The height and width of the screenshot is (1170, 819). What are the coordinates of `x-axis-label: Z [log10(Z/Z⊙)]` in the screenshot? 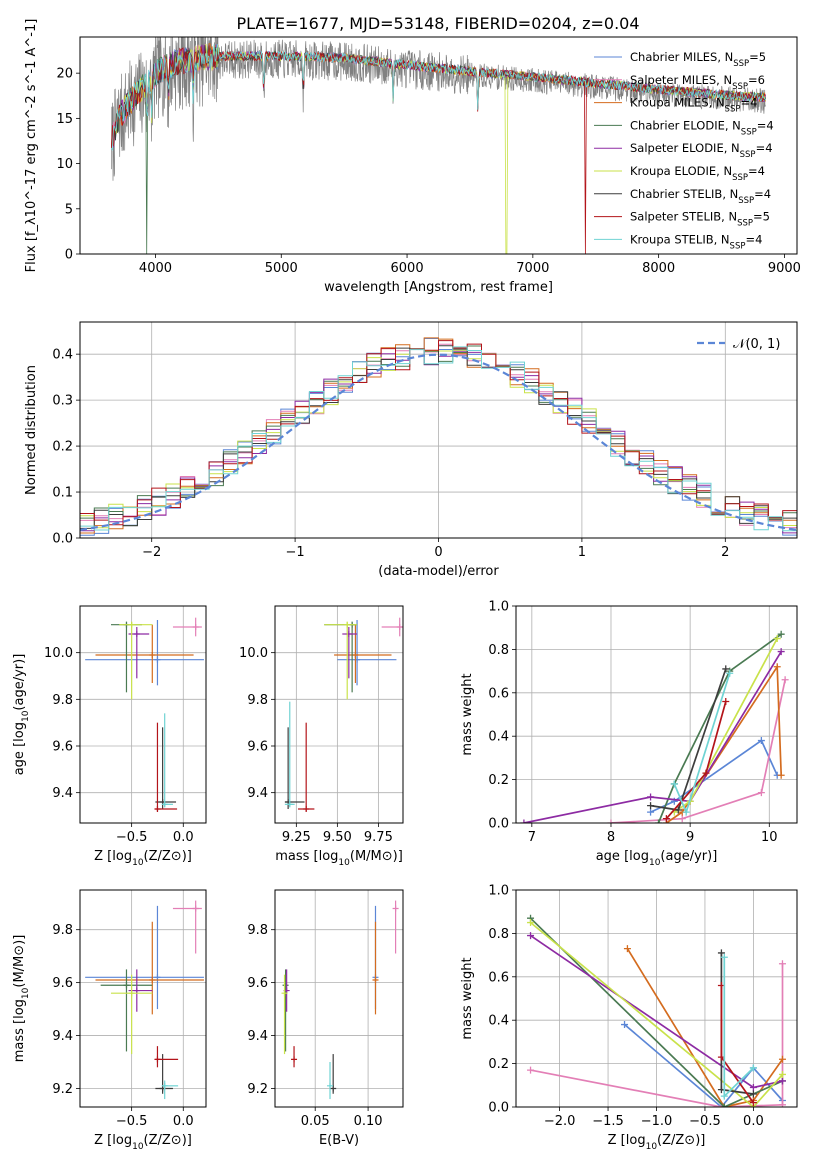 It's located at (143, 1142).